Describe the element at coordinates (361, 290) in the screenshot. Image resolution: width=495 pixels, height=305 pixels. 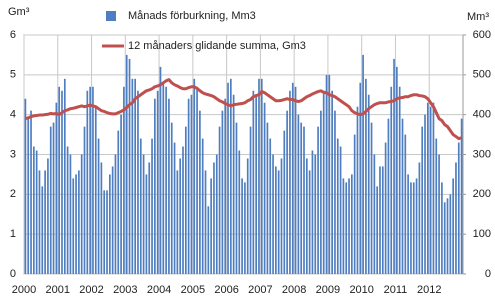
I see `x-tick-label: 2010` at that location.